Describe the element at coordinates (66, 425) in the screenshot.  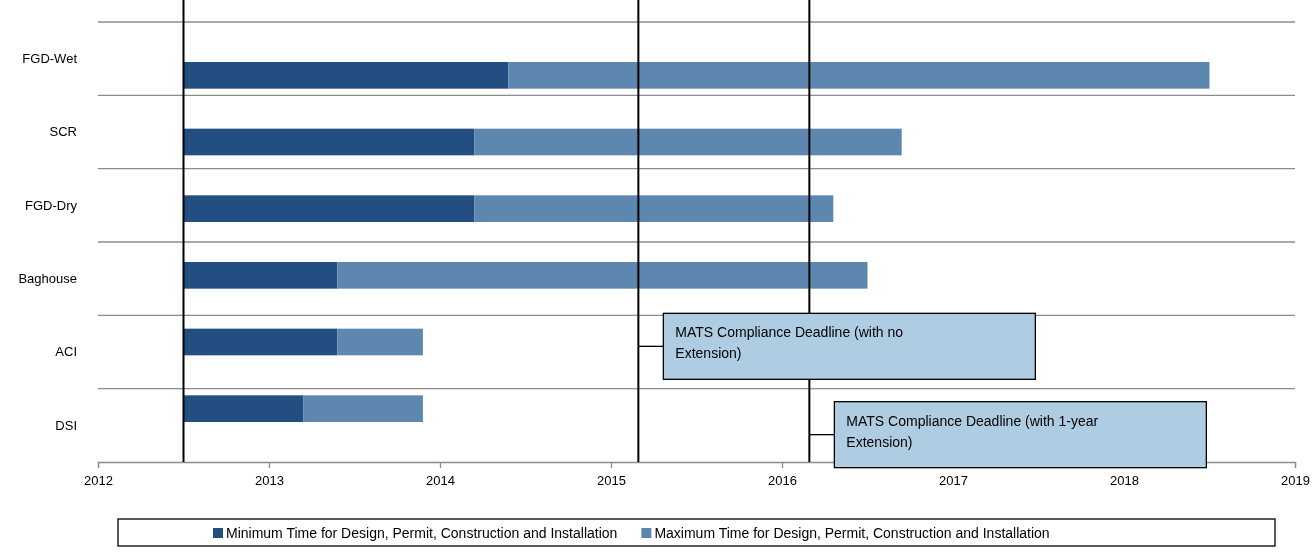
I see `y-tick-label: DSI` at that location.